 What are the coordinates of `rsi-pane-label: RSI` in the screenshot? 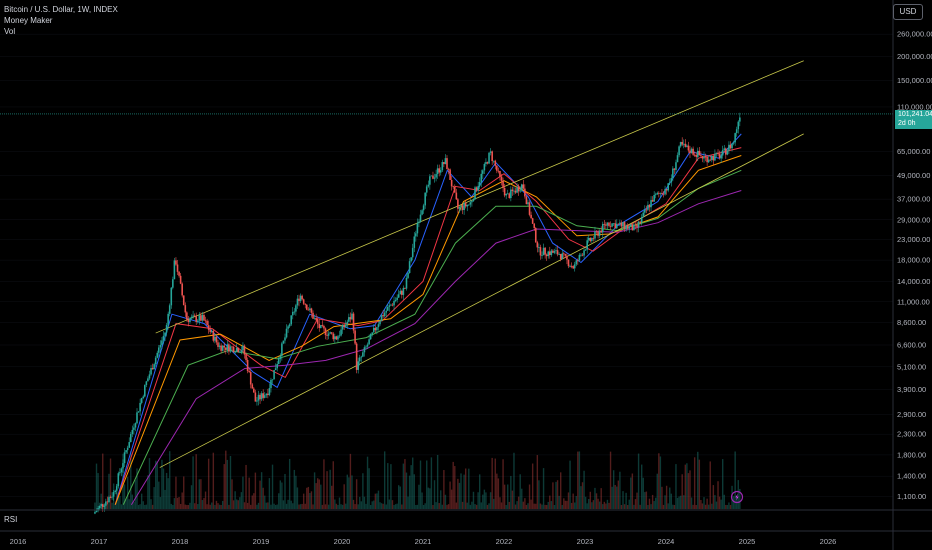 It's located at (11, 519).